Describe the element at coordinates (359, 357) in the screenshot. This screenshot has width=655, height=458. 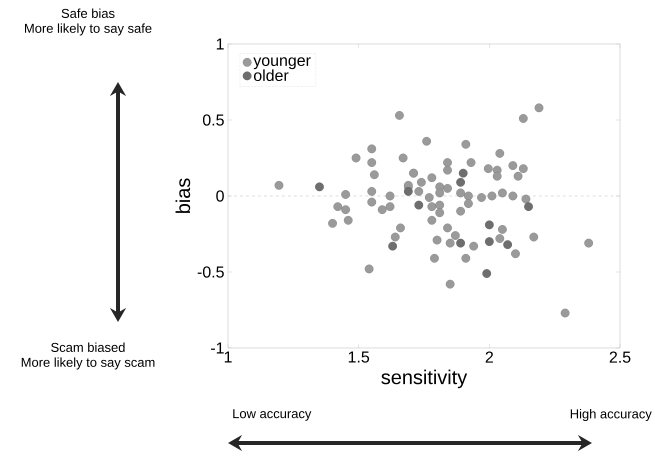
I see `x-tick-label: 1.5` at that location.